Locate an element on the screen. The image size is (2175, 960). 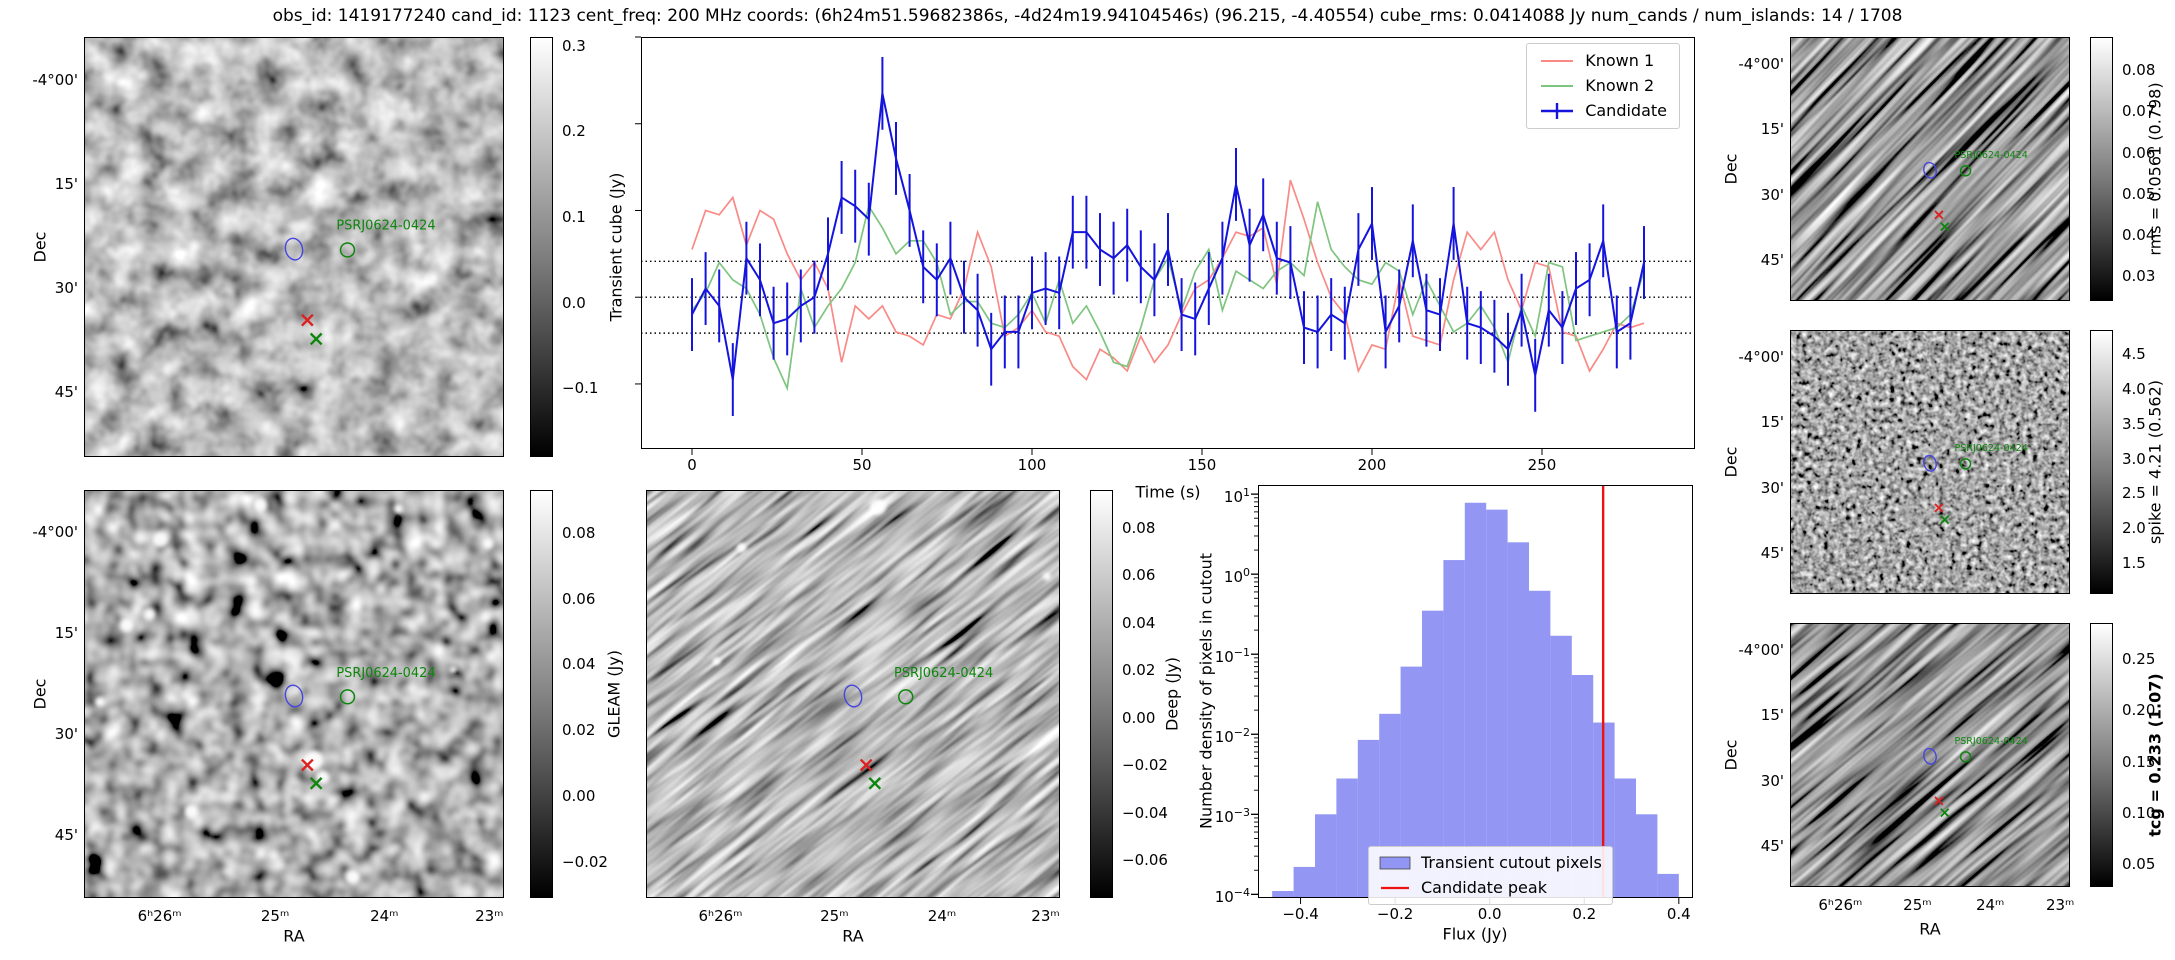
ra-tick-label: 25ᵐ is located at coordinates (1917, 905).